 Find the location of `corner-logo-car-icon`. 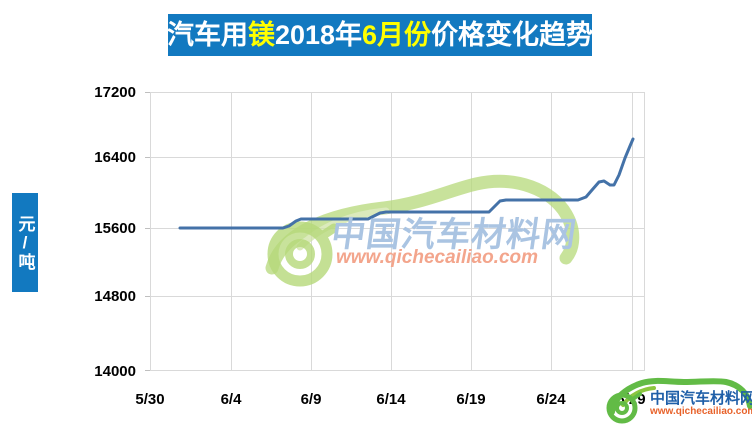

corner-logo-car-icon is located at coordinates (679, 400).